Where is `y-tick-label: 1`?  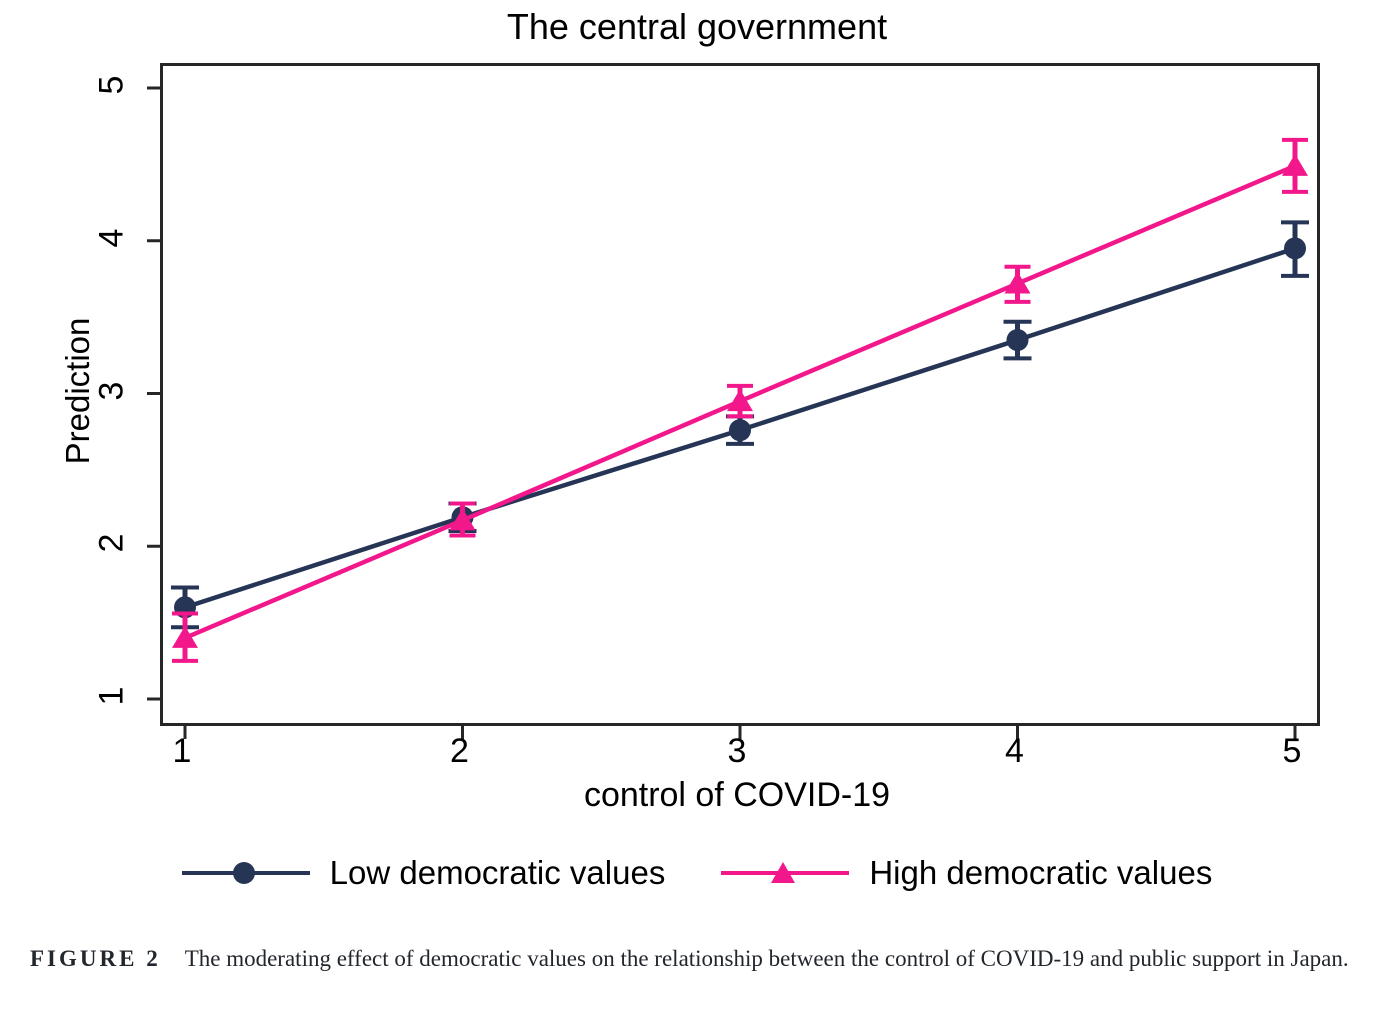 y-tick-label: 1 is located at coordinates (111, 696).